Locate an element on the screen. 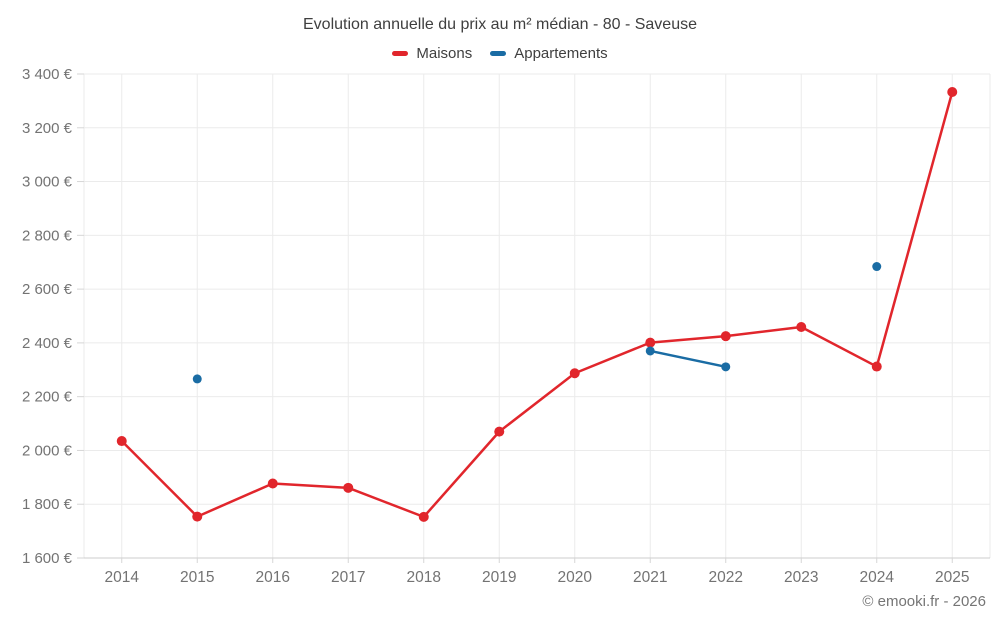 The width and height of the screenshot is (1000, 625). svg-text: 3 200 € is located at coordinates (47, 128).